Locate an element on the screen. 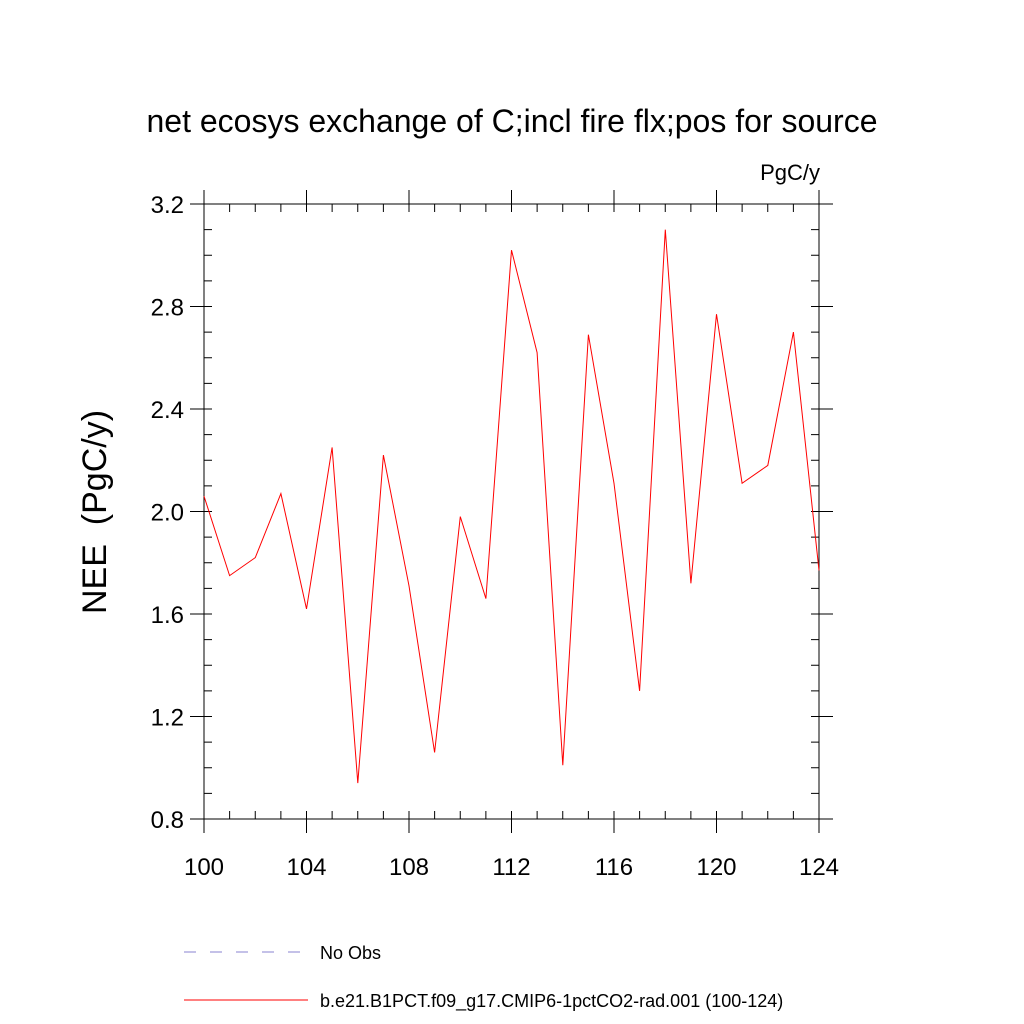  y-tick-label: 3.2 is located at coordinates (167, 205).